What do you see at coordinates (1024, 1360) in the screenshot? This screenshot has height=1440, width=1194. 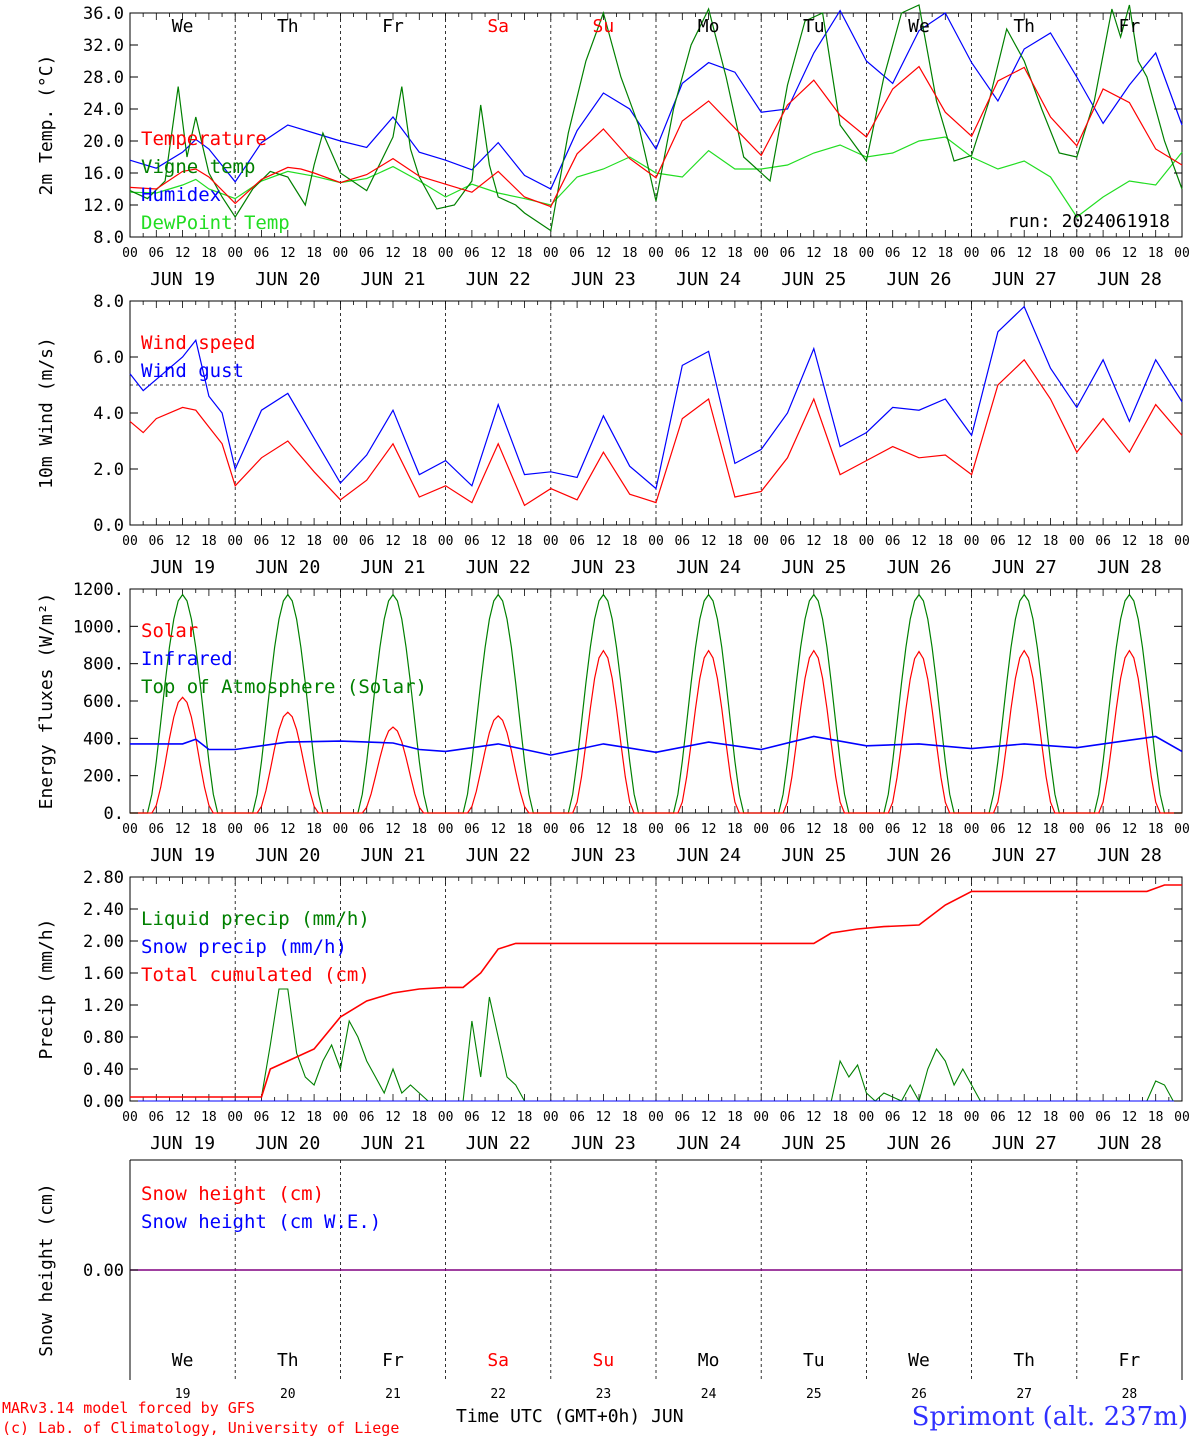 I see `weekday-label: Th` at bounding box center [1024, 1360].